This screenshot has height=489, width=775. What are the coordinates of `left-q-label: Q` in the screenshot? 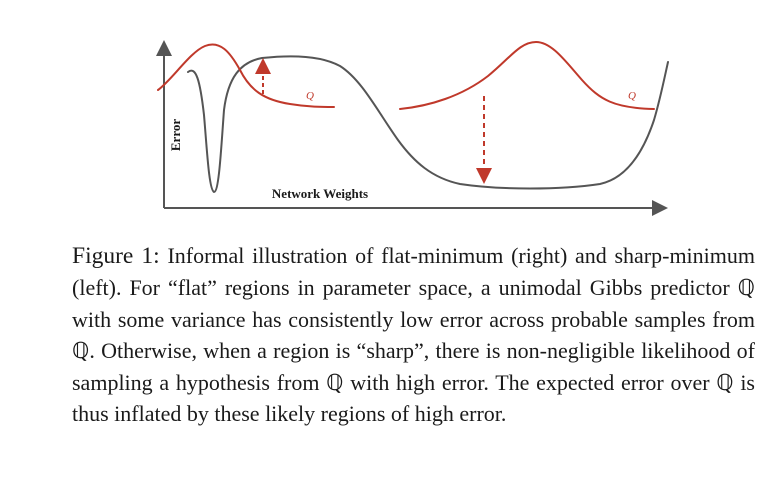 It's located at (310, 96).